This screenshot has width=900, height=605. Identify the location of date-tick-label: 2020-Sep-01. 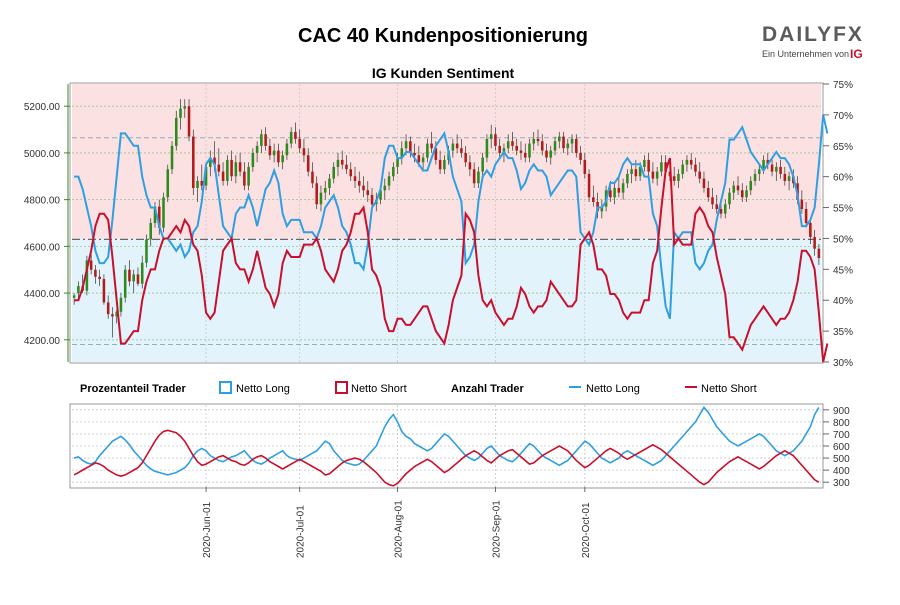
(496, 529).